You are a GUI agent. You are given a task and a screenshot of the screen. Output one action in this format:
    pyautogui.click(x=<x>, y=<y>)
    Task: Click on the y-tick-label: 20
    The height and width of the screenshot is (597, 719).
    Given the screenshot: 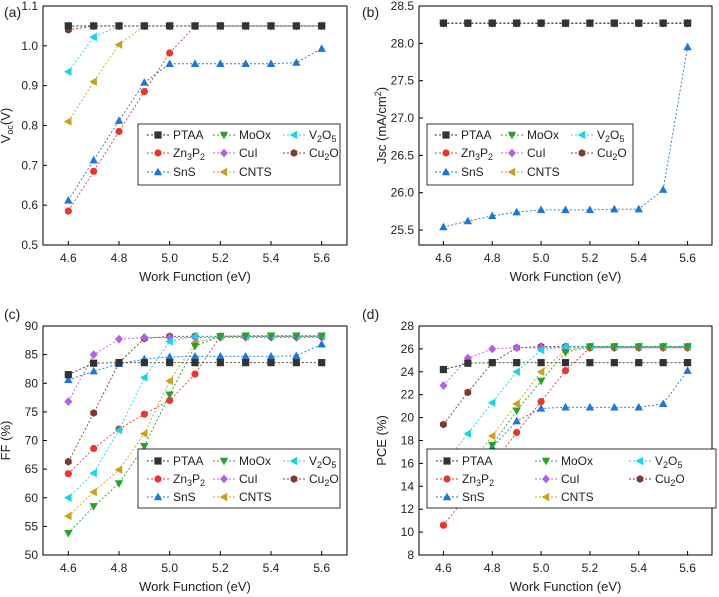 What is the action you would take?
    pyautogui.click(x=408, y=418)
    